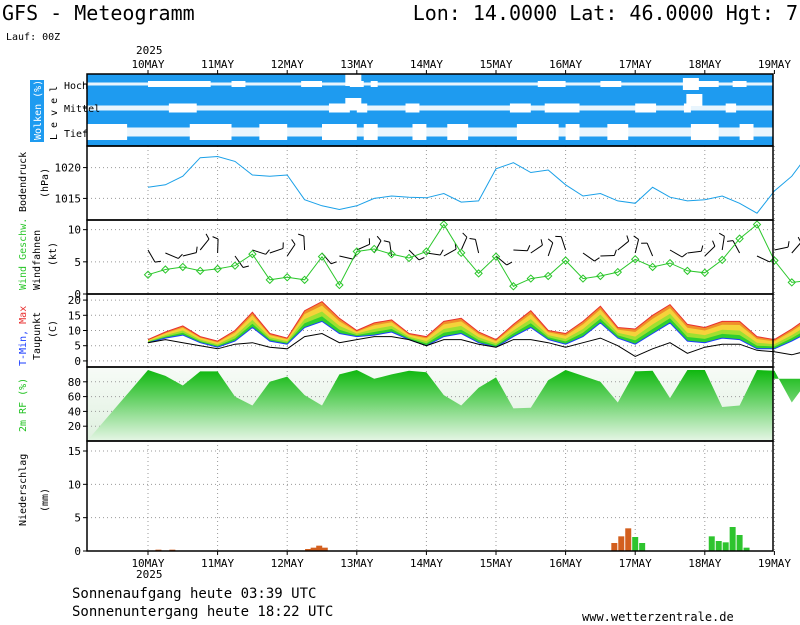 This screenshot has width=800, height=625. I want to click on y-tick-label: 40, so click(74, 411).